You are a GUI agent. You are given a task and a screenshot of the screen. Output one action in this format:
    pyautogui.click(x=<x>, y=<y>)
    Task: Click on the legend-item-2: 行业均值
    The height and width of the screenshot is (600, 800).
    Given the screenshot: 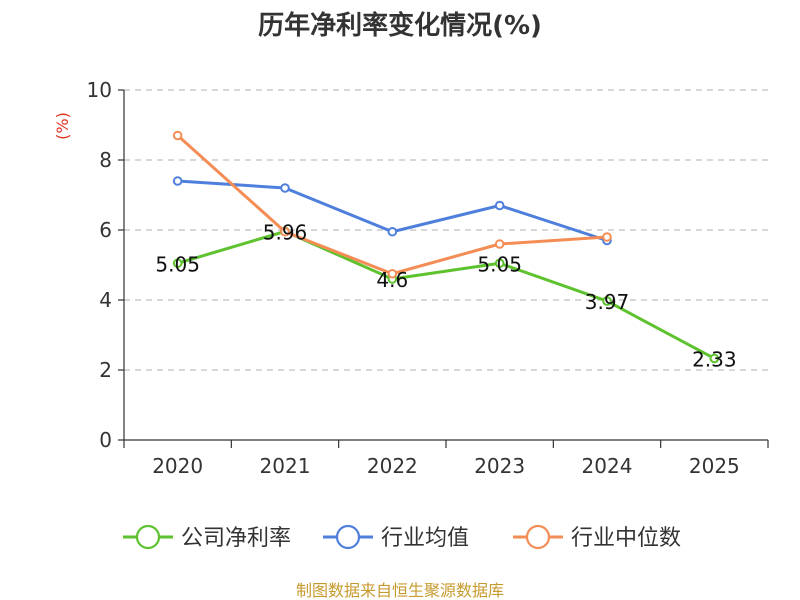 What is the action you would take?
    pyautogui.click(x=396, y=537)
    